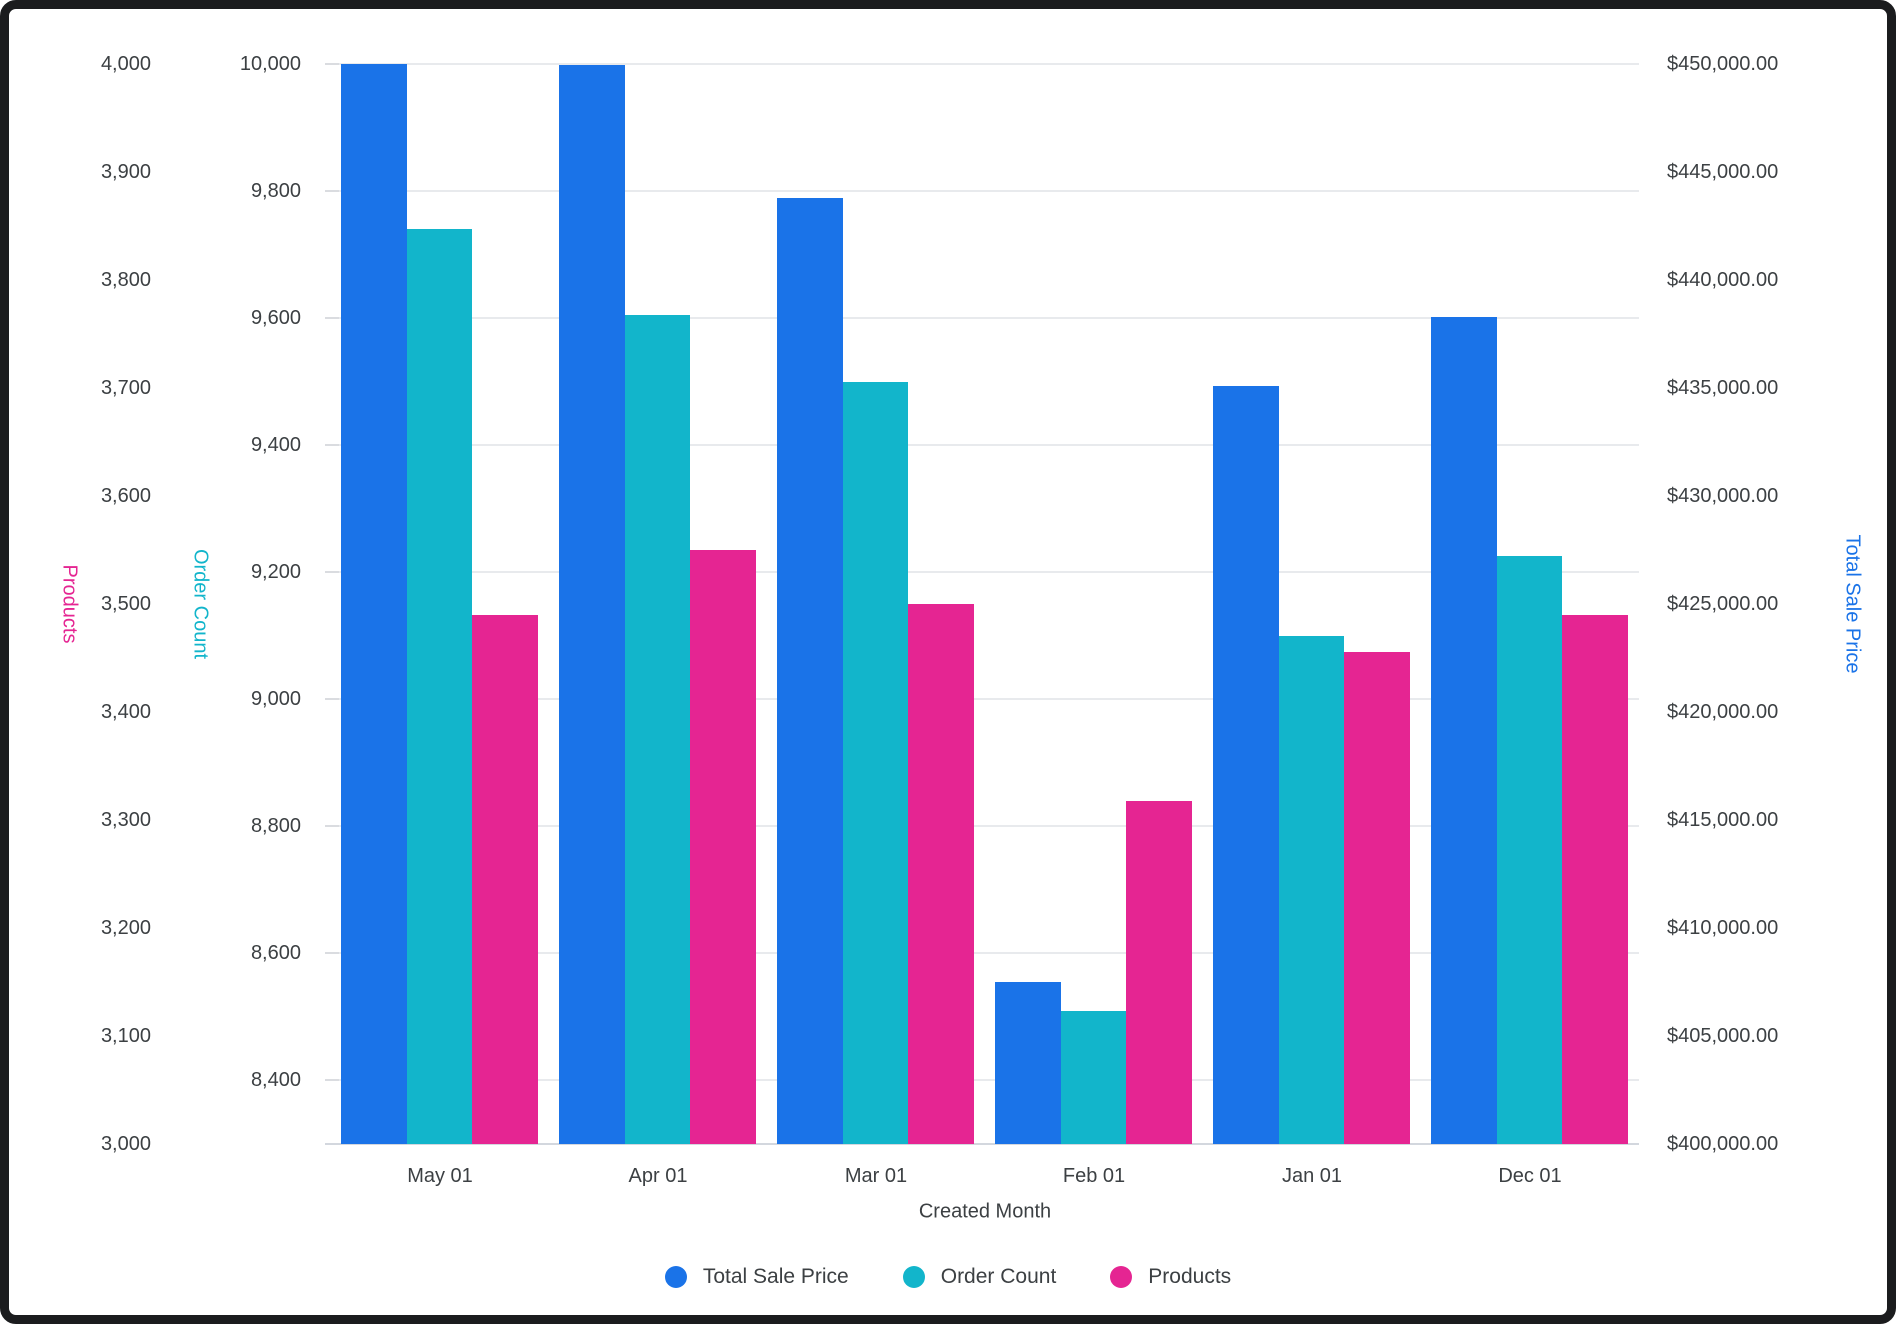 This screenshot has width=1896, height=1324. What do you see at coordinates (1723, 64) in the screenshot?
I see `y-tick-label-total-sale-price: $450,000.00` at bounding box center [1723, 64].